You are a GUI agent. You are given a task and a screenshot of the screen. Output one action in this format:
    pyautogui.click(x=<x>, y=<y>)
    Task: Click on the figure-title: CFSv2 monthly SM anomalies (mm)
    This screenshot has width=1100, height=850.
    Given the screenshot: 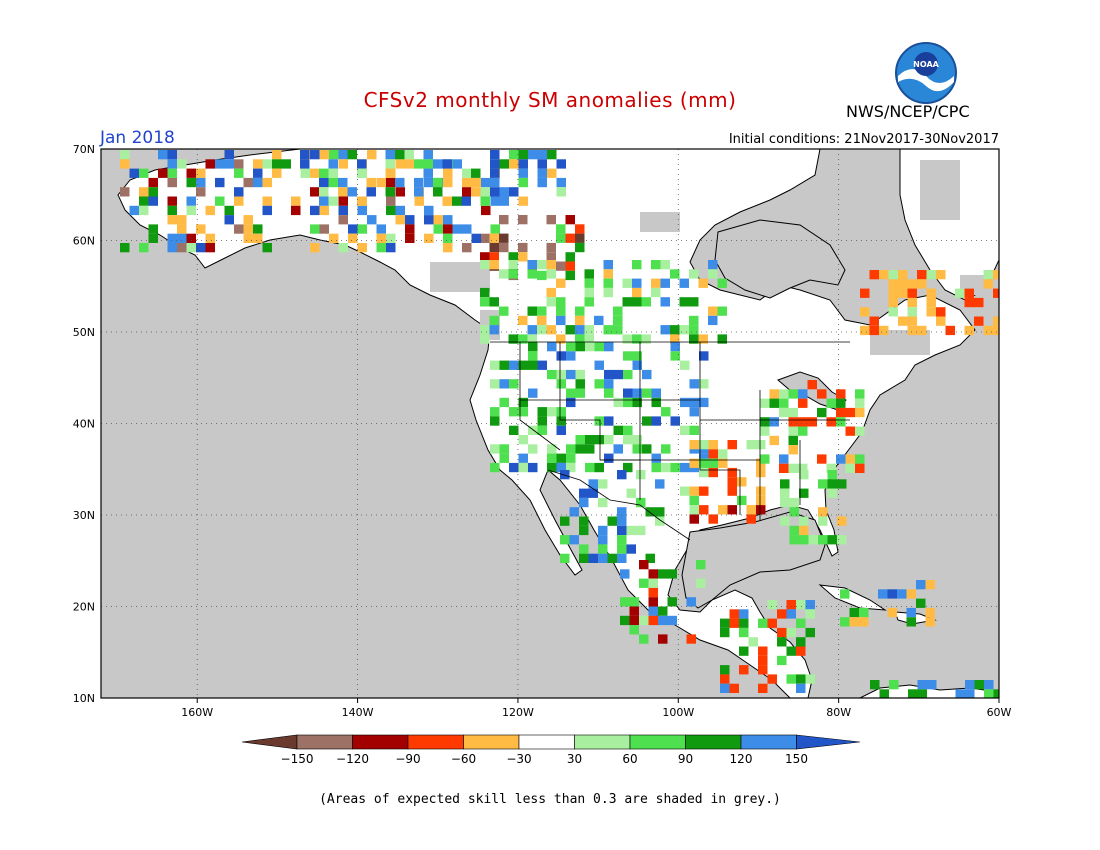 What is the action you would take?
    pyautogui.click(x=550, y=100)
    